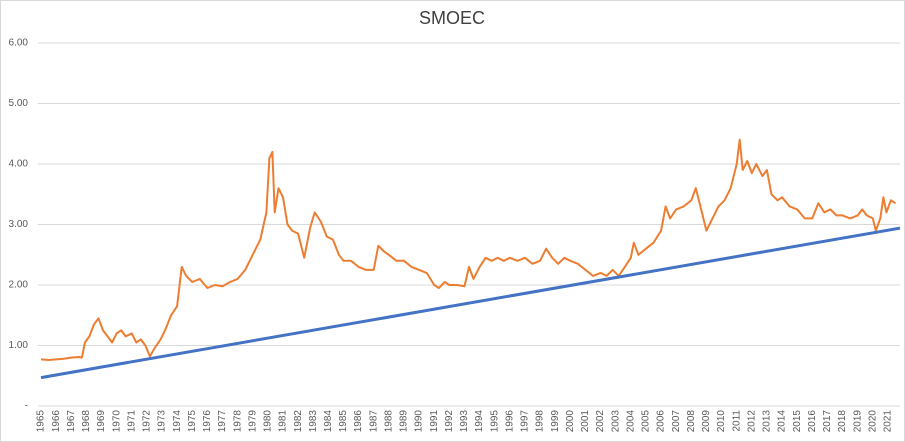 The height and width of the screenshot is (442, 905). Describe the element at coordinates (434, 421) in the screenshot. I see `x-tick-label: 1991` at that location.